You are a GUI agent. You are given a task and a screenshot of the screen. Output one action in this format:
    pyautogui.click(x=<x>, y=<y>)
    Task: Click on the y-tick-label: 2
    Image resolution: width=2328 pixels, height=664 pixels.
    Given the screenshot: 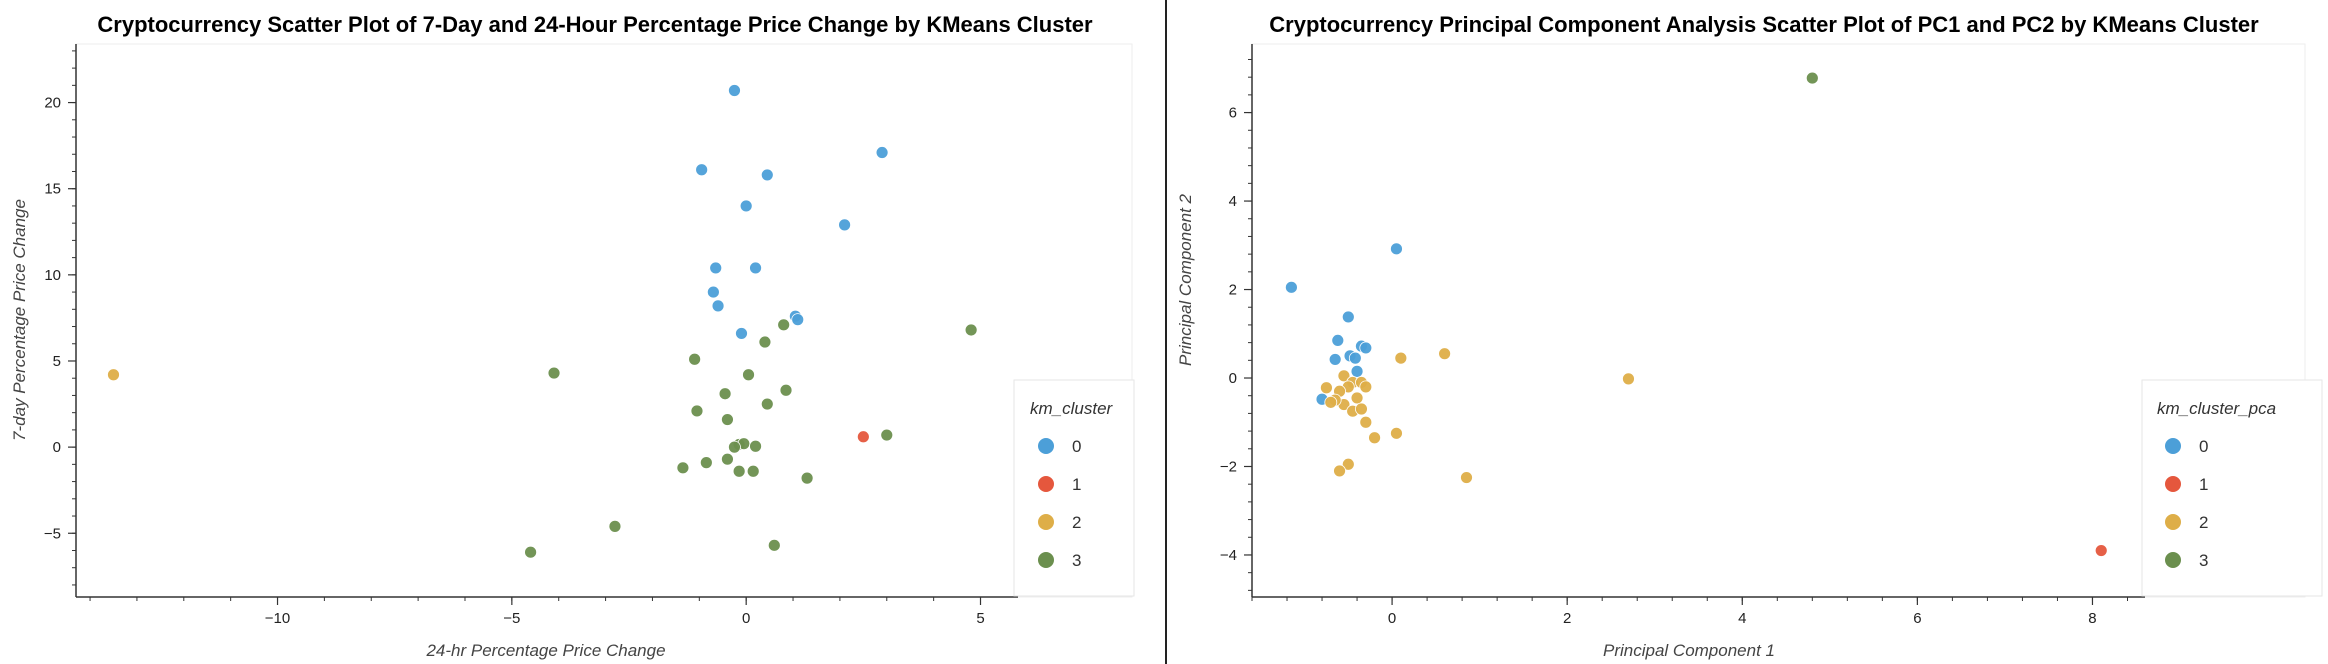 What is the action you would take?
    pyautogui.click(x=1233, y=290)
    